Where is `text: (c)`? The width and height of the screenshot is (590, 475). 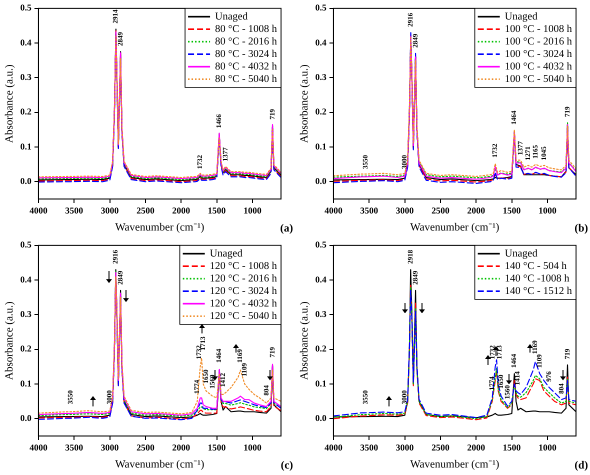
text: (c) is located at coordinates (287, 465).